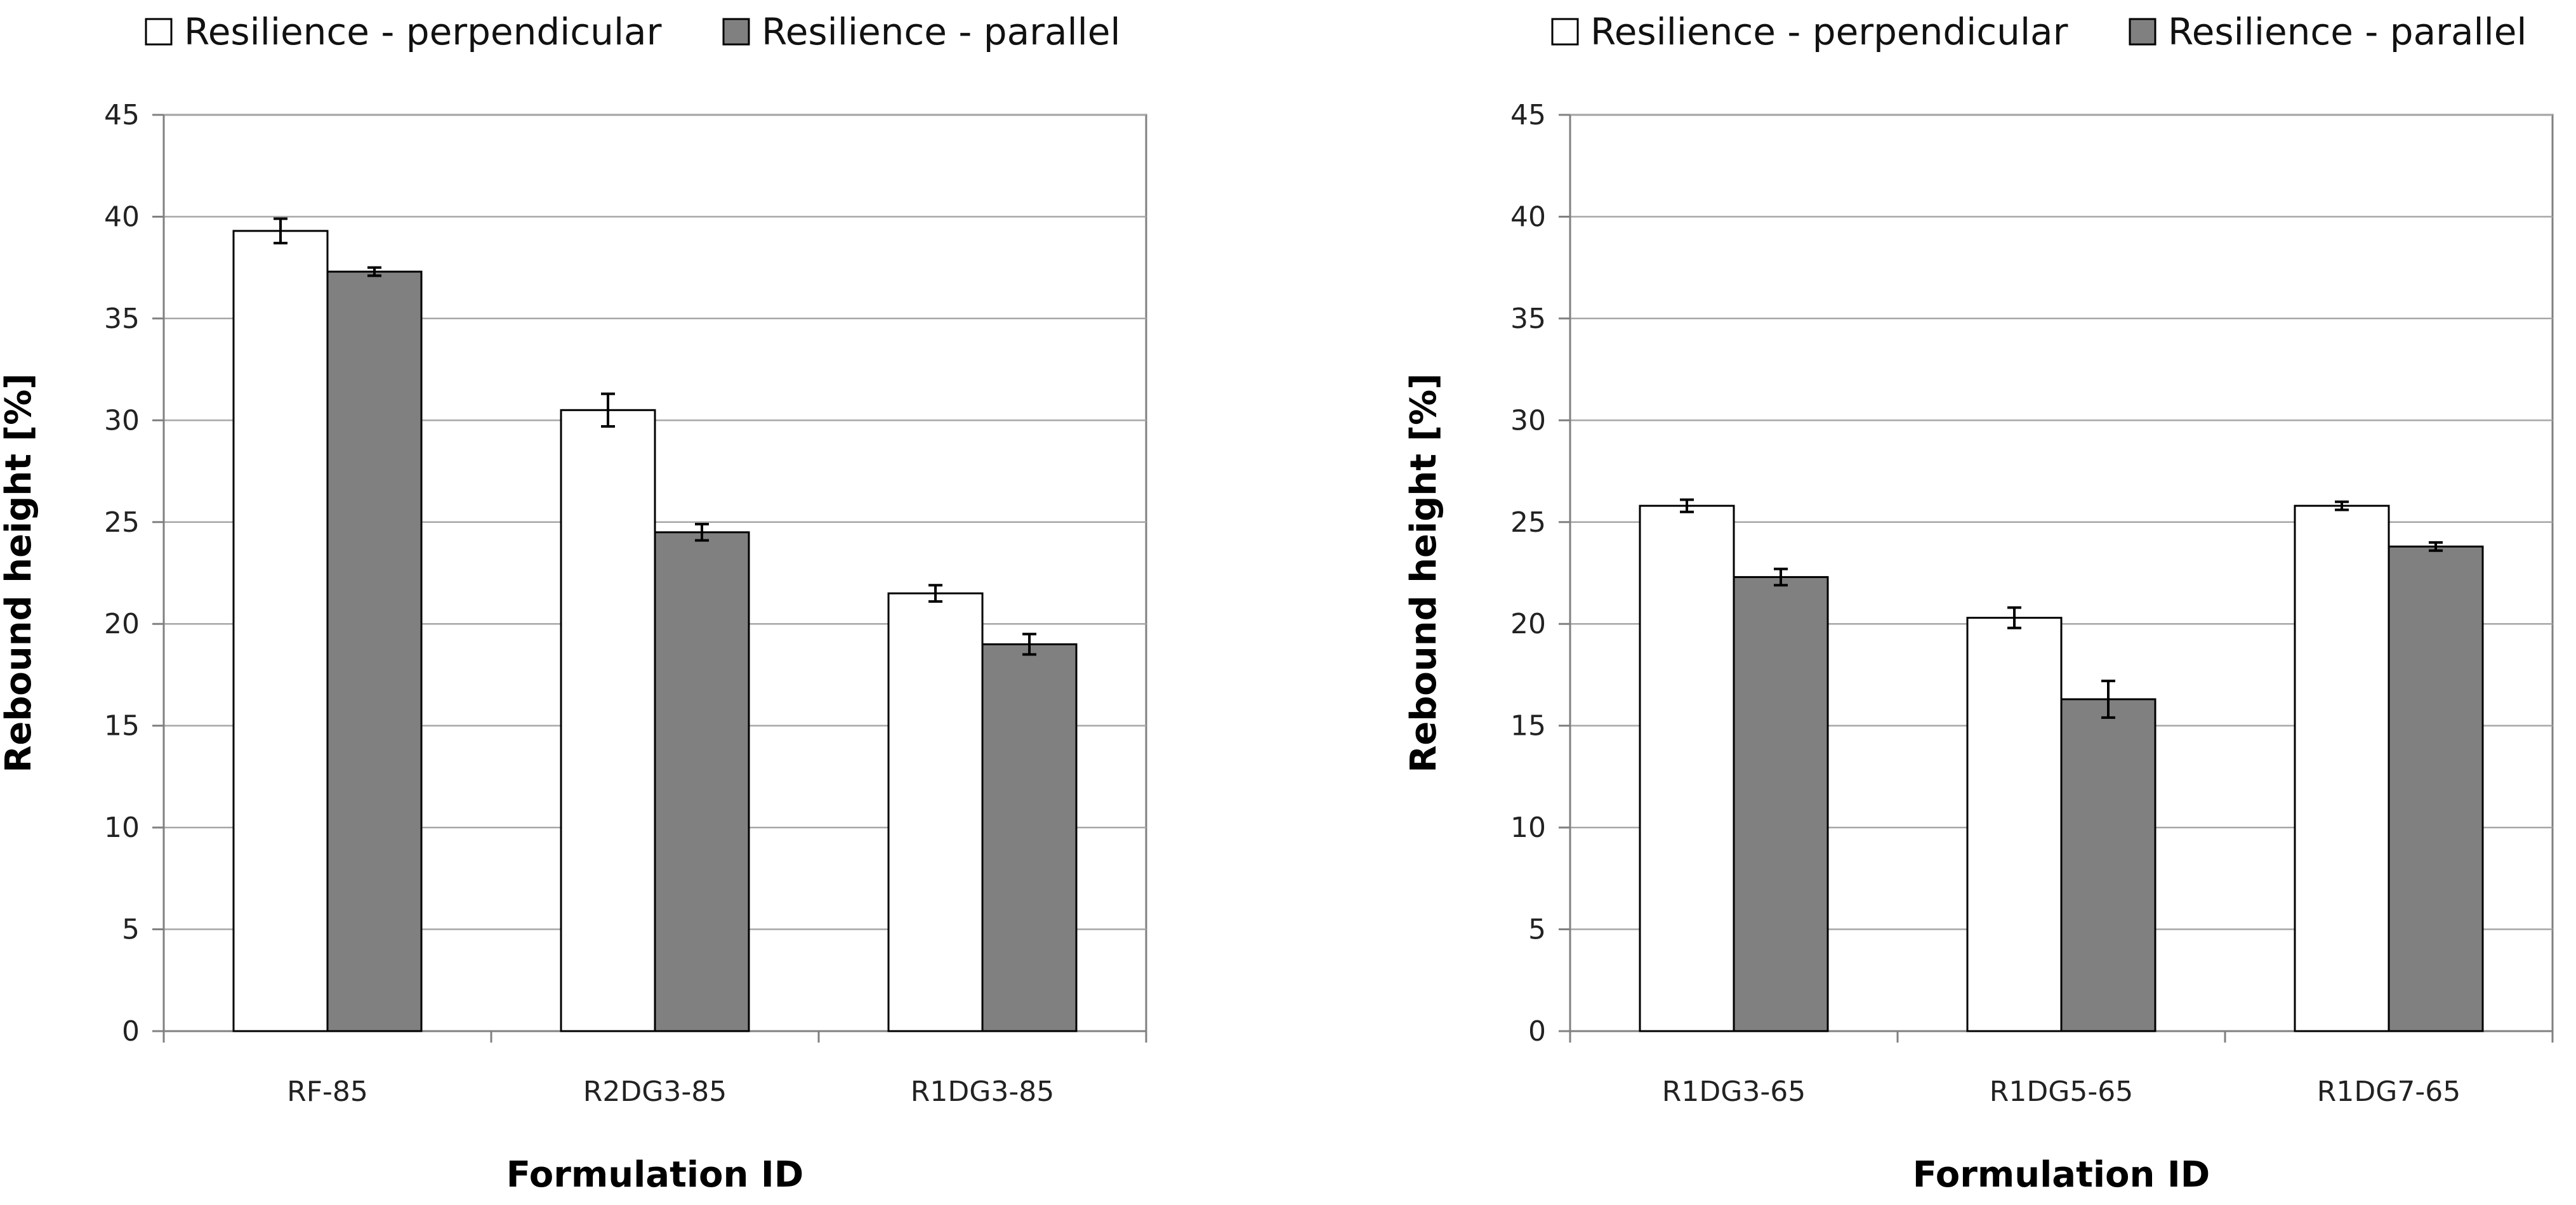  What do you see at coordinates (983, 1092) in the screenshot?
I see `x-tick-label: R1DG3-85` at bounding box center [983, 1092].